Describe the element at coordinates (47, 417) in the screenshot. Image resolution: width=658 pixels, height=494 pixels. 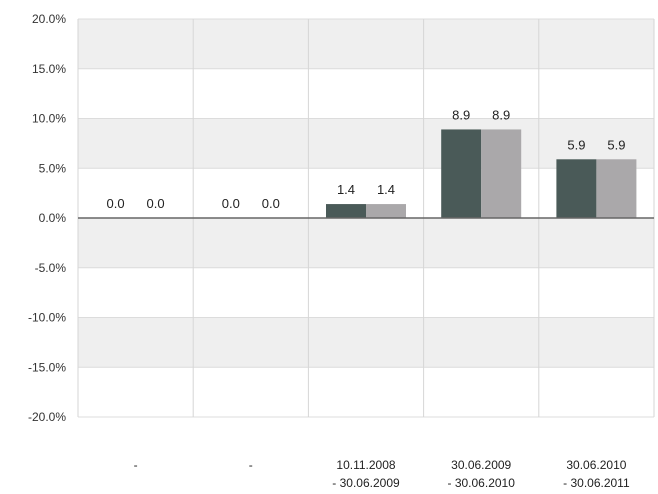
I see `y-tick-label: -20.0%` at that location.